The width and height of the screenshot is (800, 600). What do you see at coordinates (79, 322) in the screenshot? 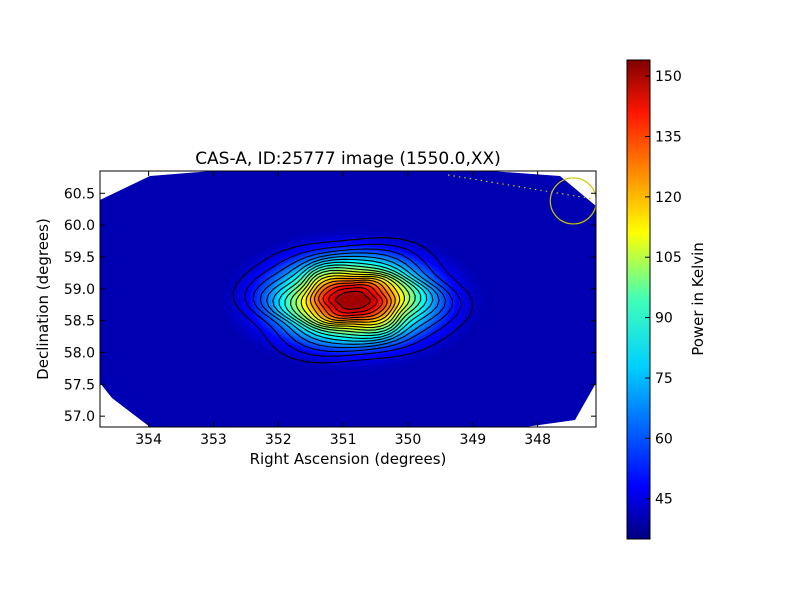
I see `y-tick-label: 58.5` at bounding box center [79, 322].